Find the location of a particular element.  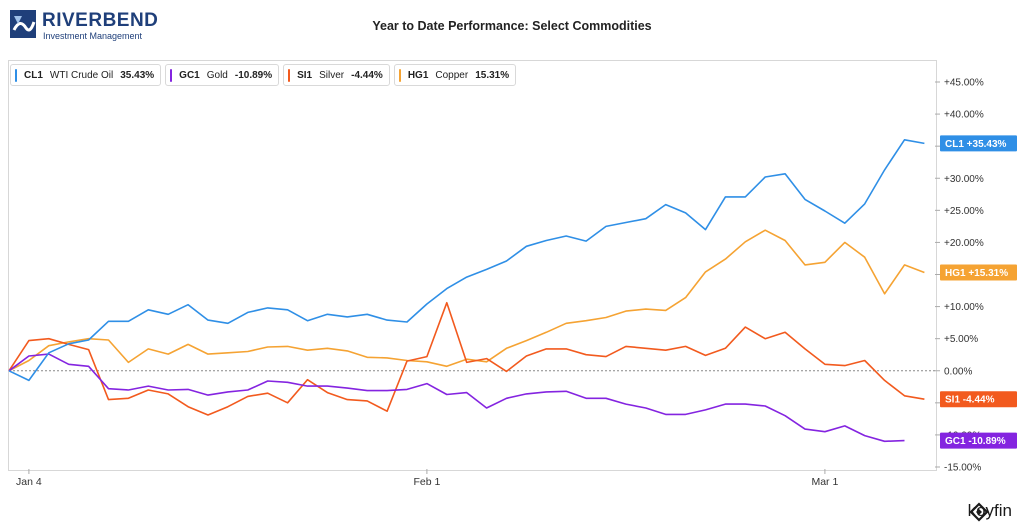

legend-name: Gold is located at coordinates (217, 75).